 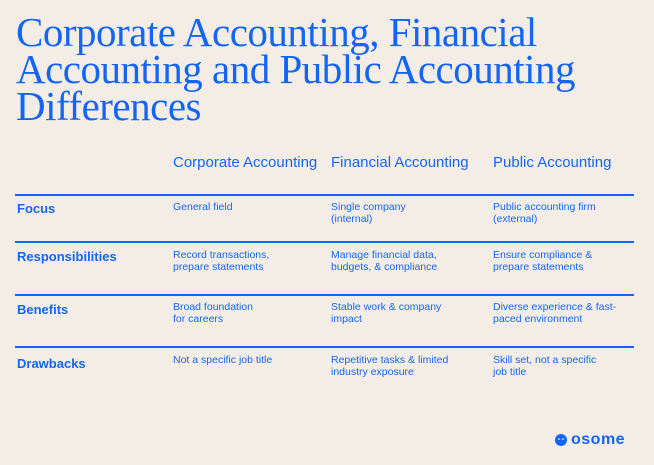 I want to click on row-label-focus: Focus, so click(x=36, y=208).